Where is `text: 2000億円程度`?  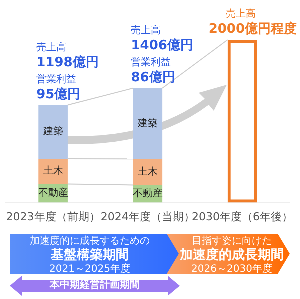
text: 2000億円程度 is located at coordinates (253, 29).